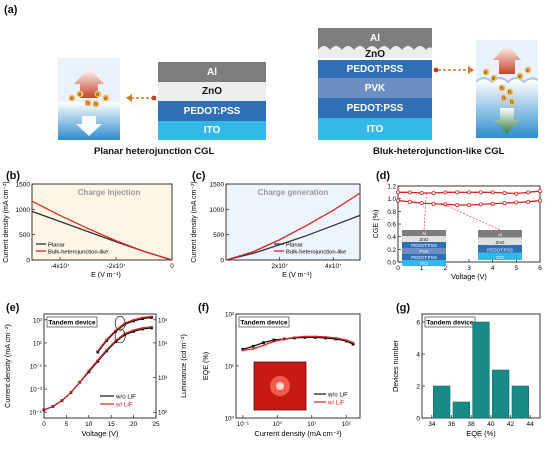 The image size is (549, 453). I want to click on y-tick-label: 0, so click(418, 419).